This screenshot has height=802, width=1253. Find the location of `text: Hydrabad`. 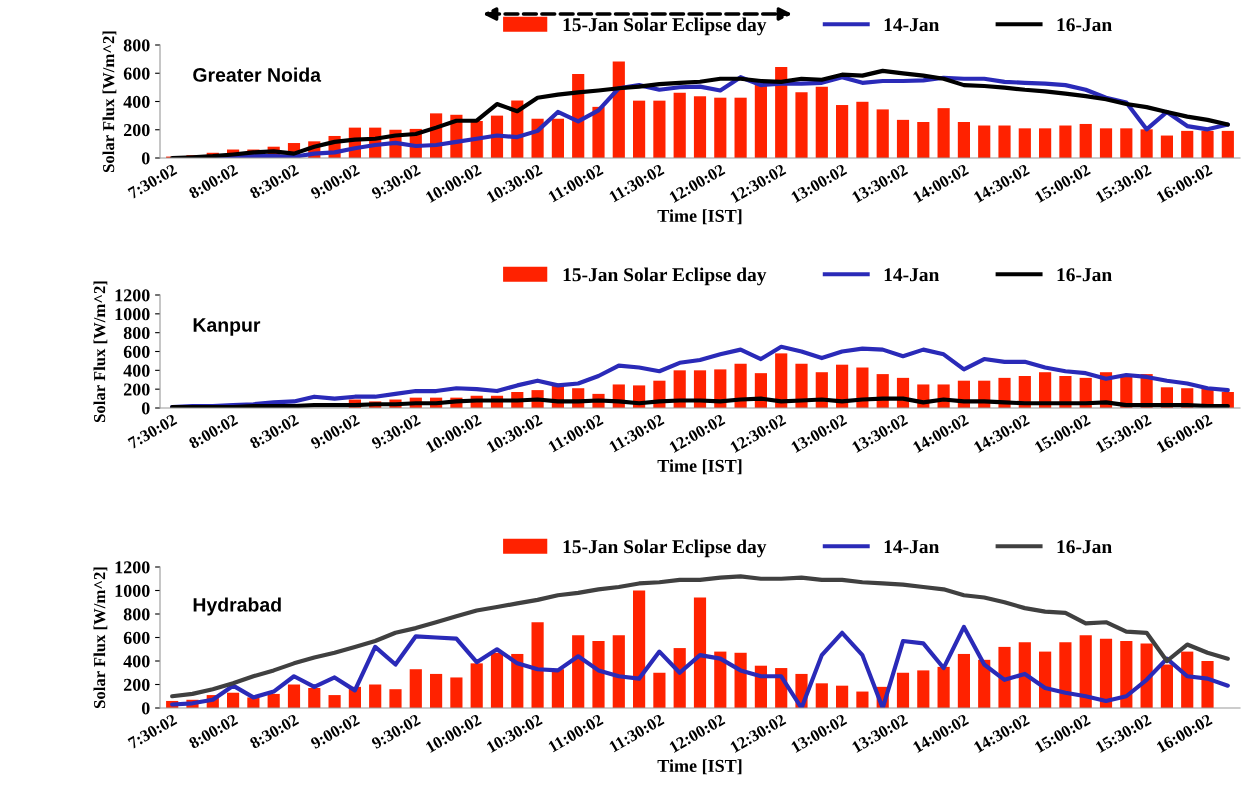

text: Hydrabad is located at coordinates (237, 606).